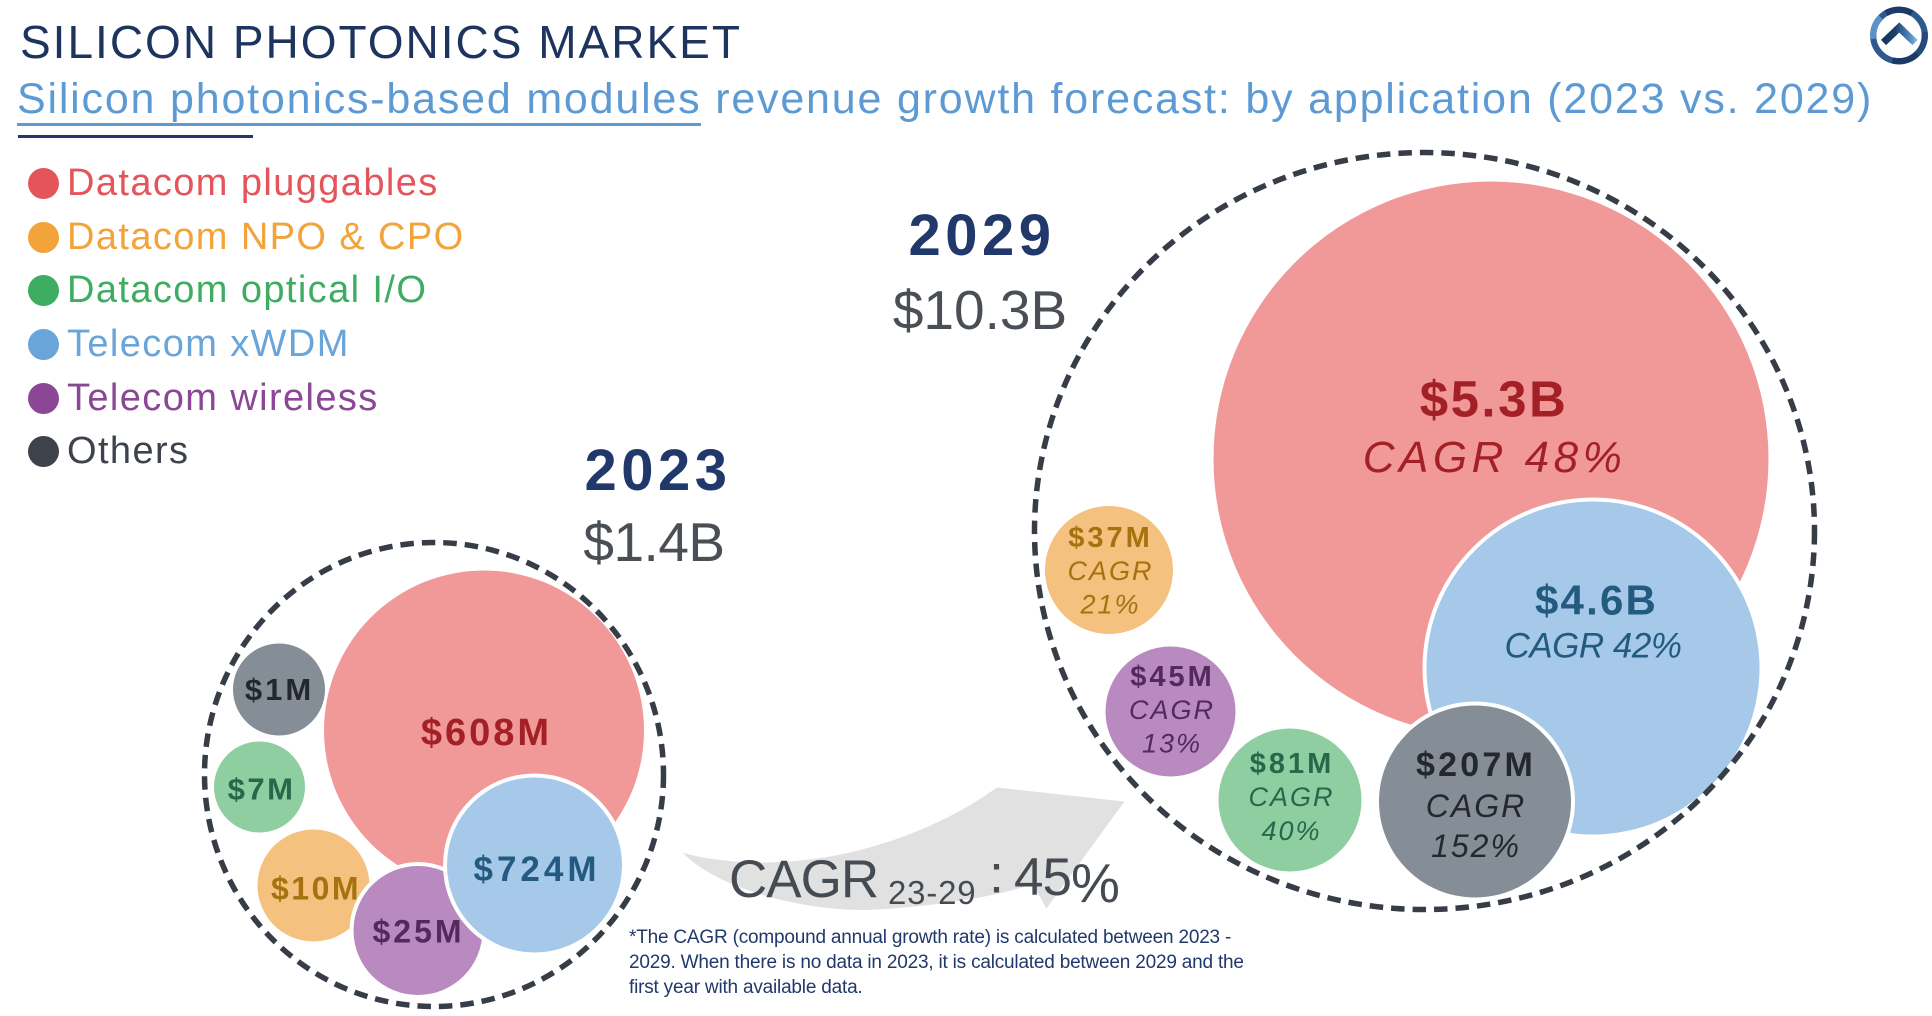 The height and width of the screenshot is (1016, 1932). Describe the element at coordinates (1494, 399) in the screenshot. I see `svg-text: $5.3B` at that location.